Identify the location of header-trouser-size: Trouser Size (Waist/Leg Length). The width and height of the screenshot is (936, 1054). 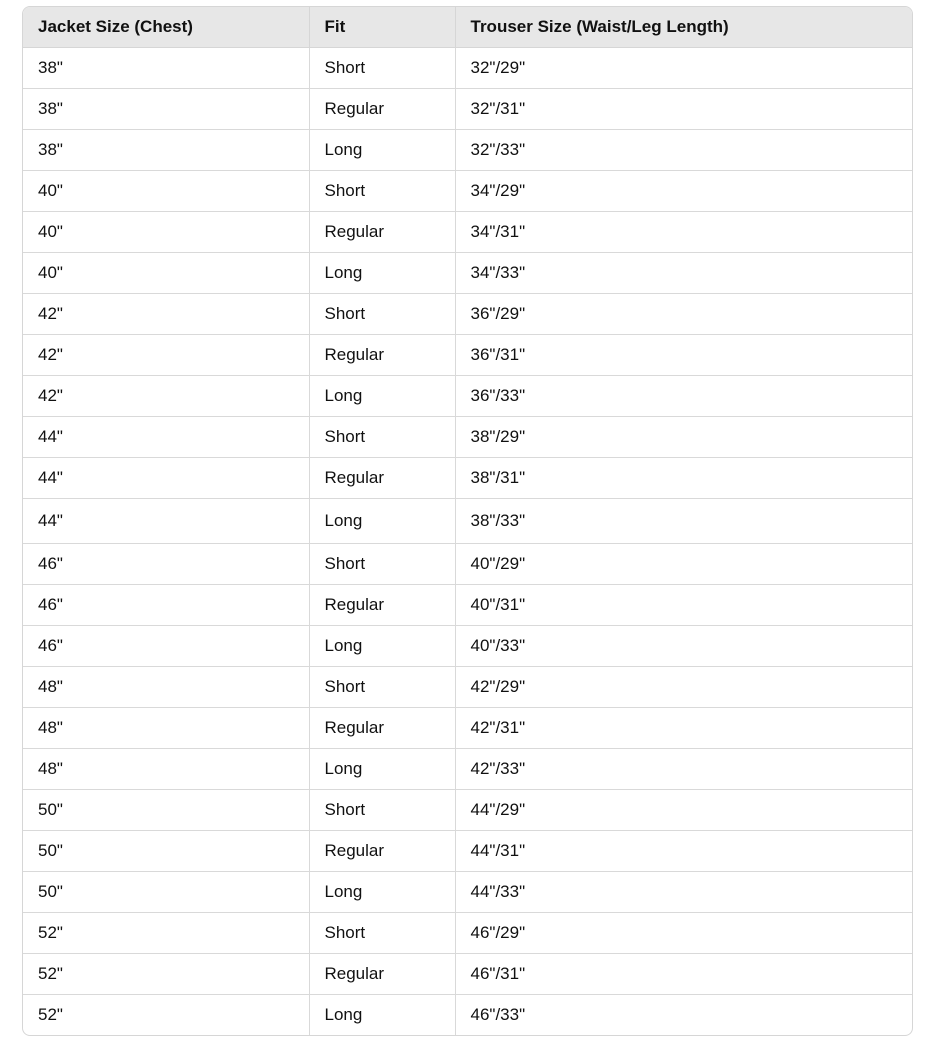
(683, 27).